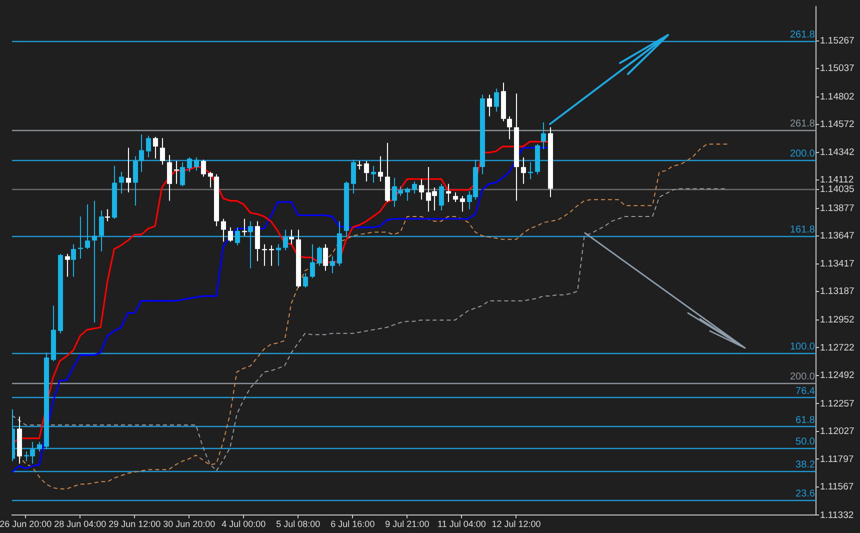 The height and width of the screenshot is (533, 860). What do you see at coordinates (837, 404) in the screenshot?
I see `y-tick-label: 1.12257` at bounding box center [837, 404].